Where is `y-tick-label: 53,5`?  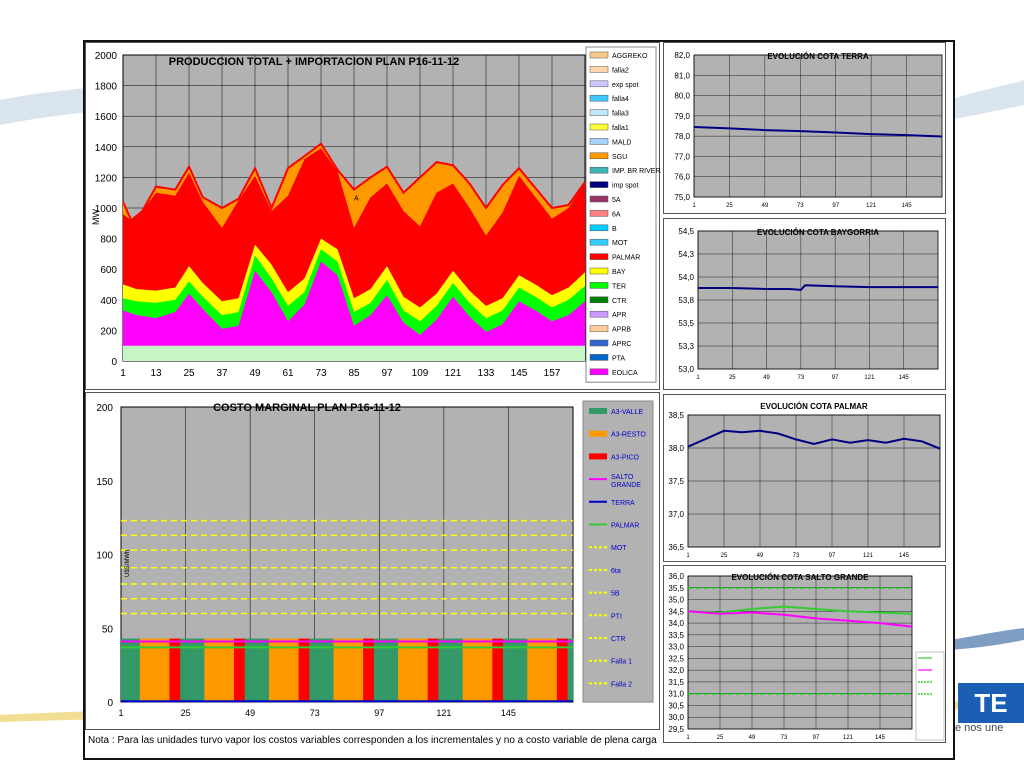 y-tick-label: 53,5 is located at coordinates (686, 323).